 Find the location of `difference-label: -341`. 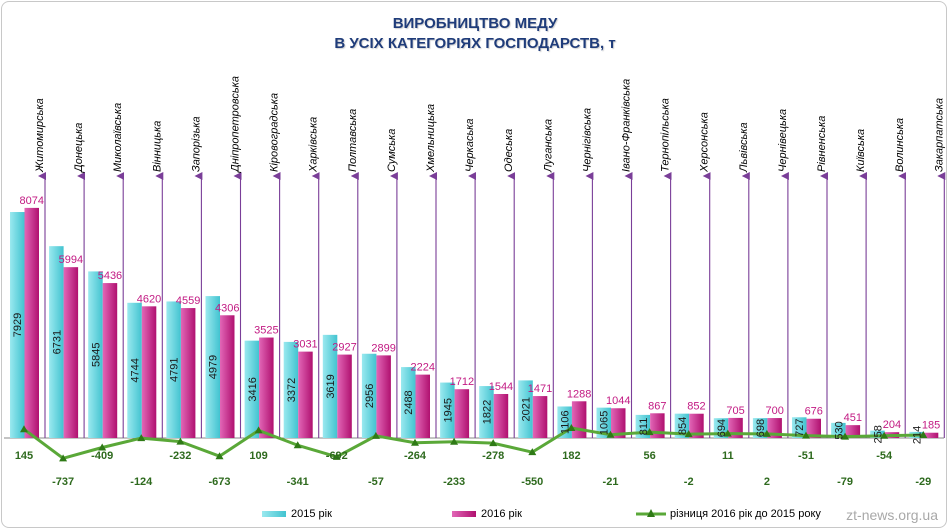

difference-label: -341 is located at coordinates (298, 482).